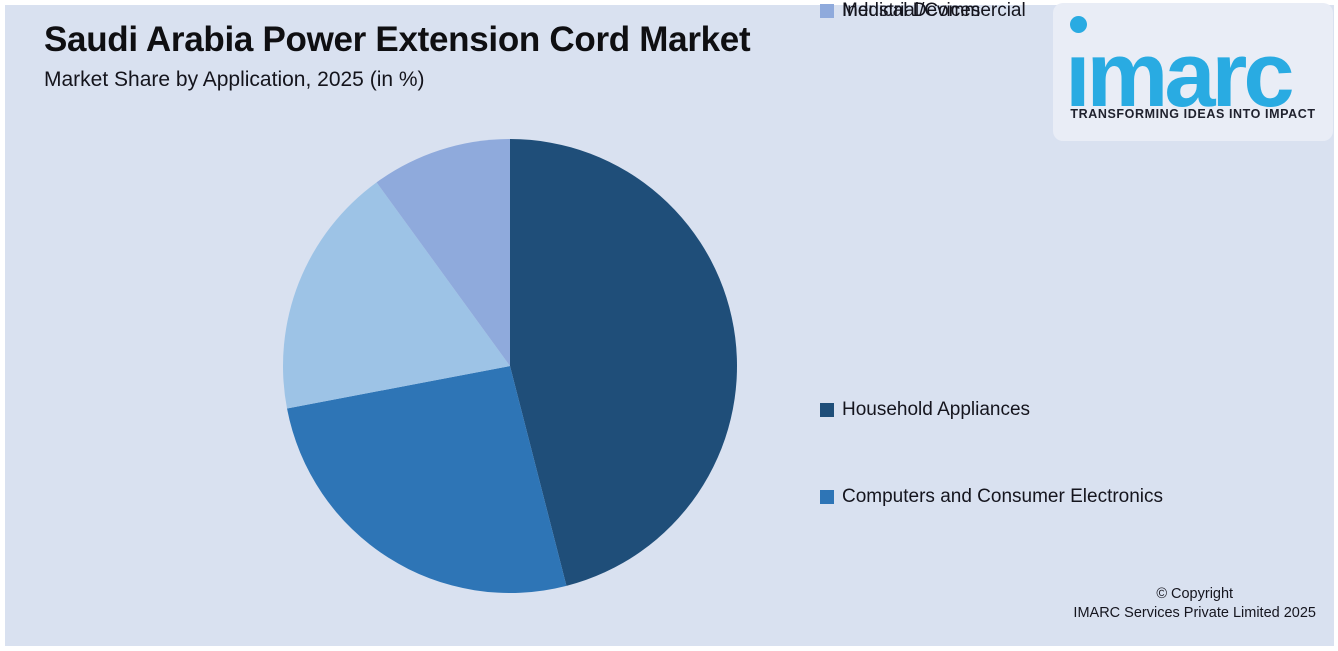 The height and width of the screenshot is (651, 1338). Describe the element at coordinates (911, 10) in the screenshot. I see `legend-label: Medical Devices` at that location.